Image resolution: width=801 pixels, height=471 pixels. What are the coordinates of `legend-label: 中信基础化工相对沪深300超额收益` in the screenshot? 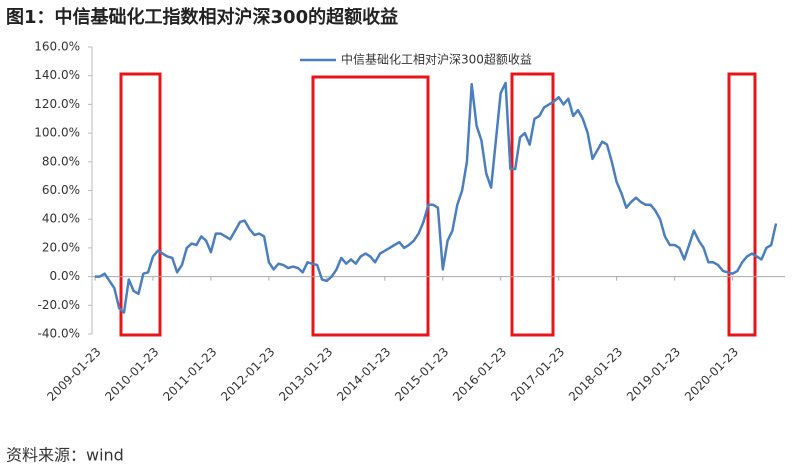 It's located at (436, 59).